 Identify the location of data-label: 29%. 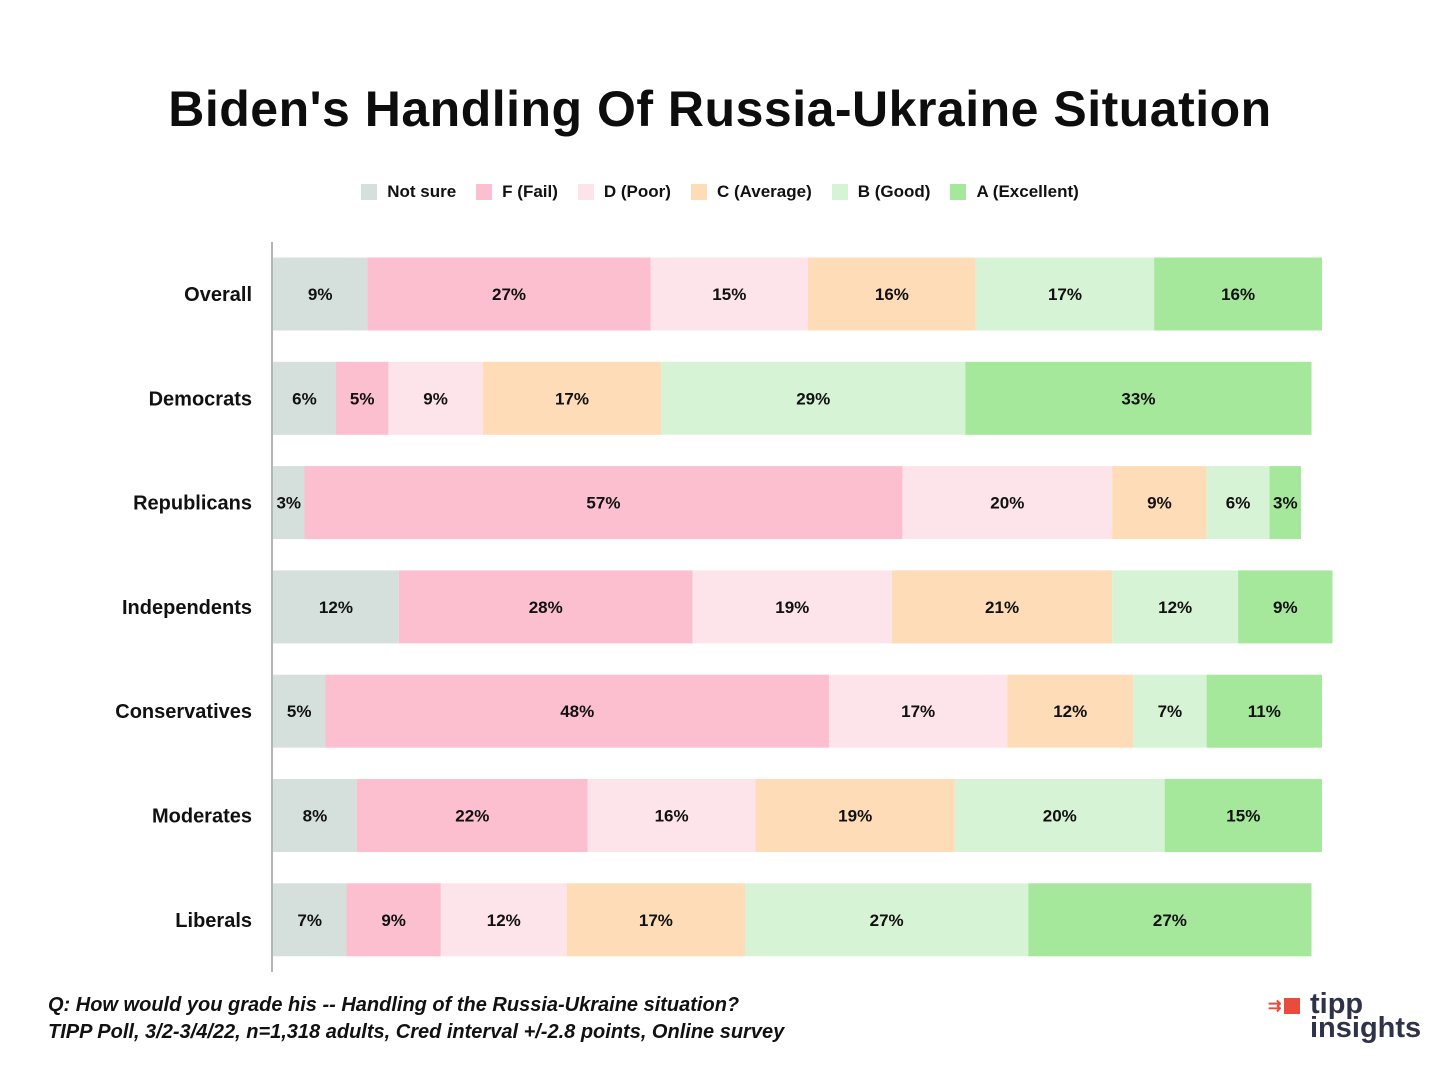
(813, 398).